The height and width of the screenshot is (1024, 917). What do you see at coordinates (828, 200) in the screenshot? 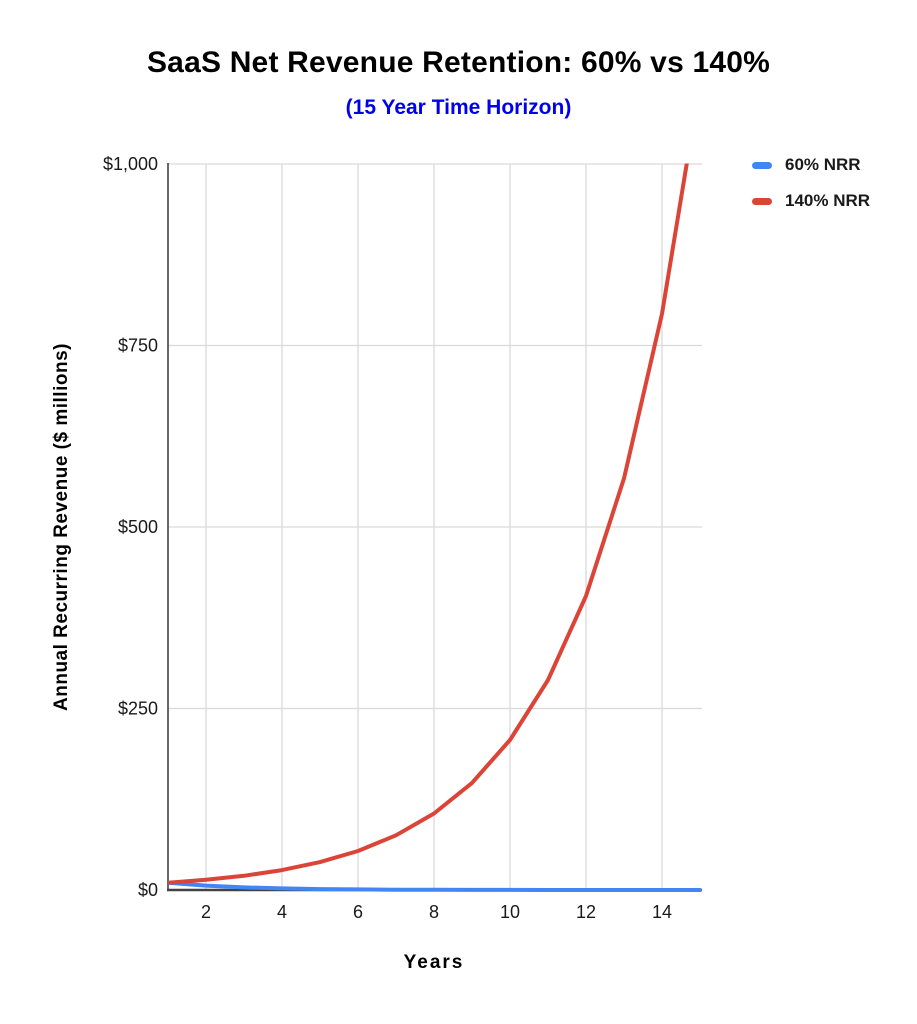
I see `legend-label-140-nrr: 140% NRR` at bounding box center [828, 200].